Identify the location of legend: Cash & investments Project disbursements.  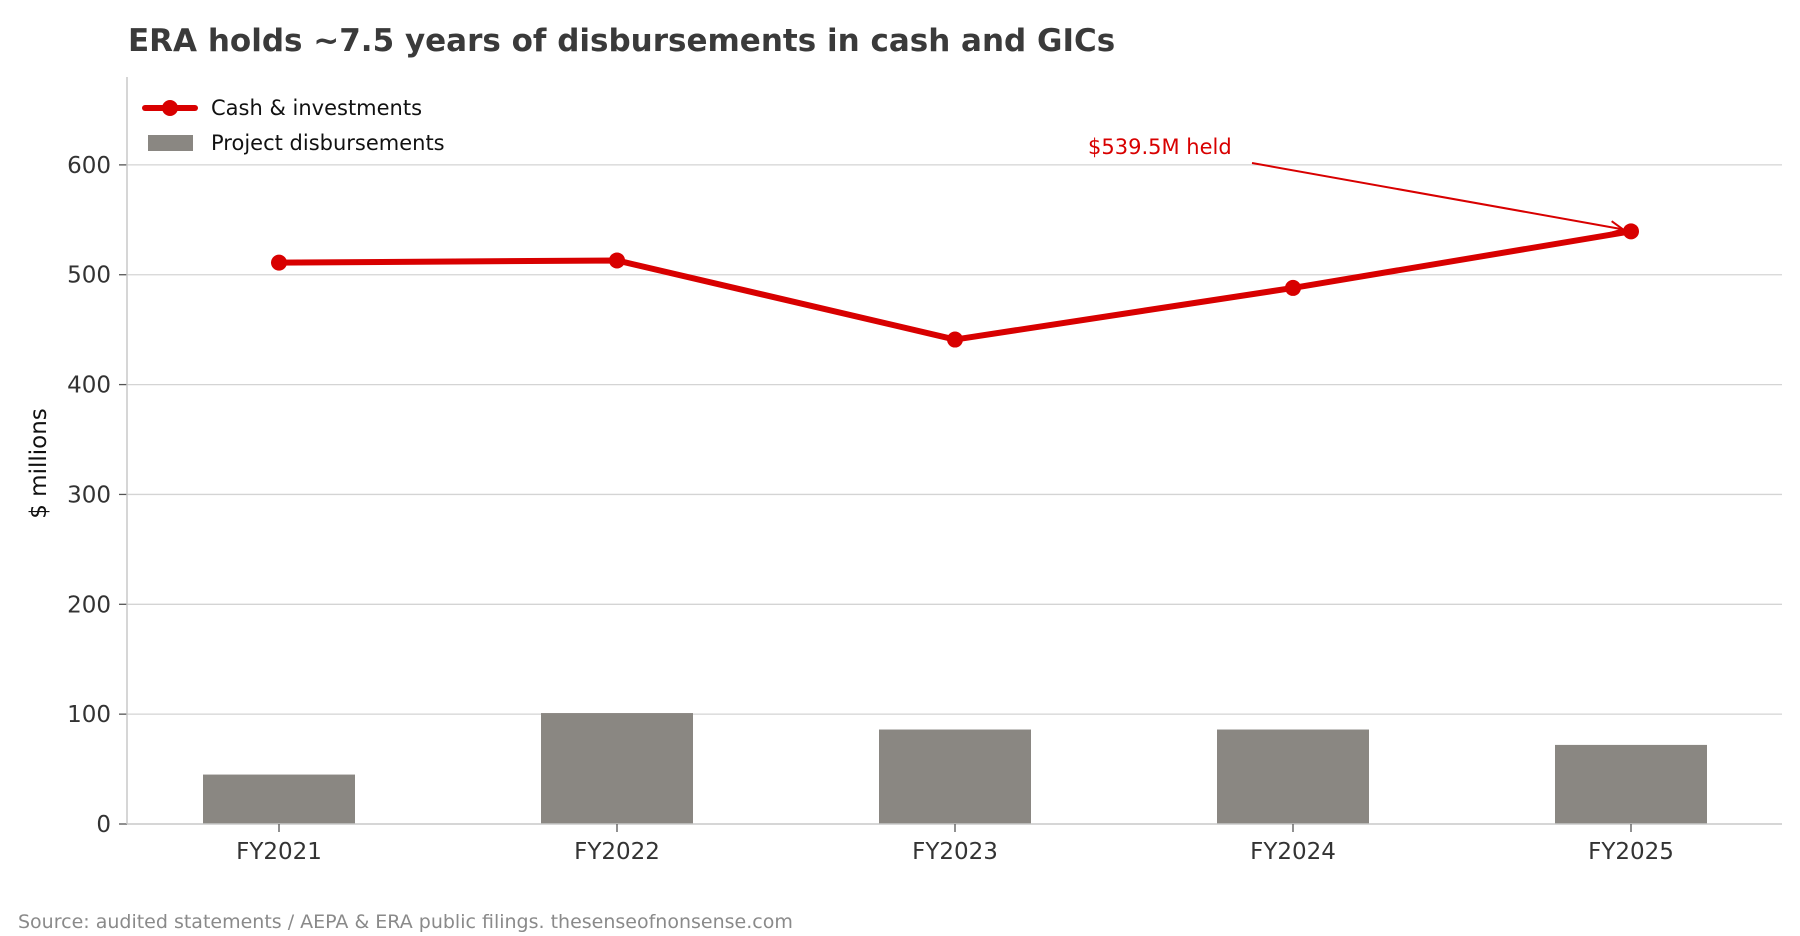
(293, 125).